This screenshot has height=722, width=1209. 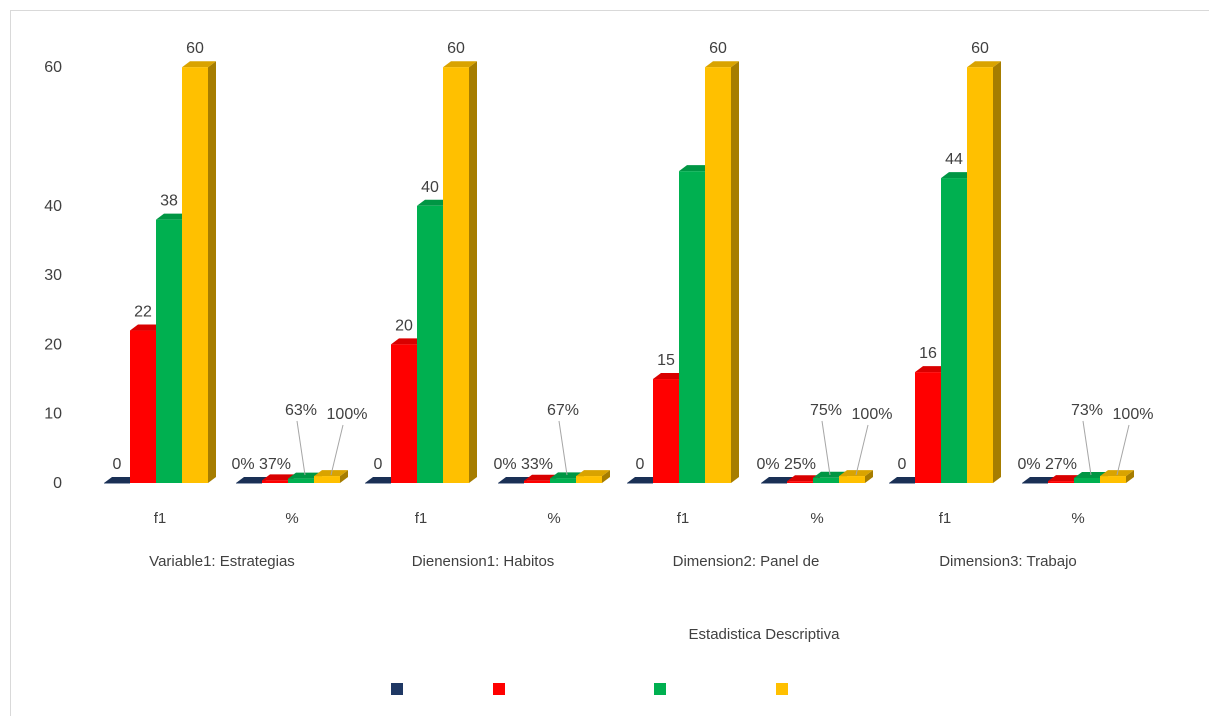 I want to click on data-label: 25%, so click(x=800, y=464).